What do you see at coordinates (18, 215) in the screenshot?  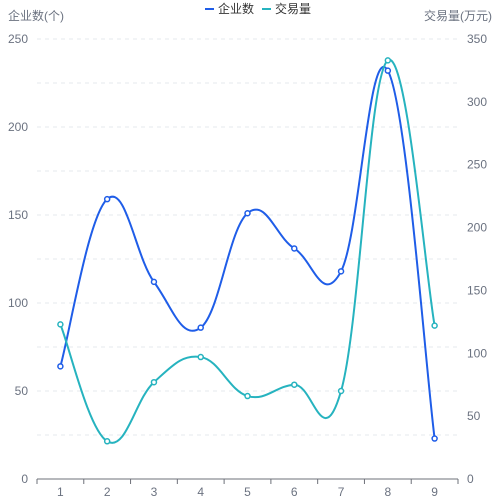 I see `left-axis-tick-label: 150` at bounding box center [18, 215].